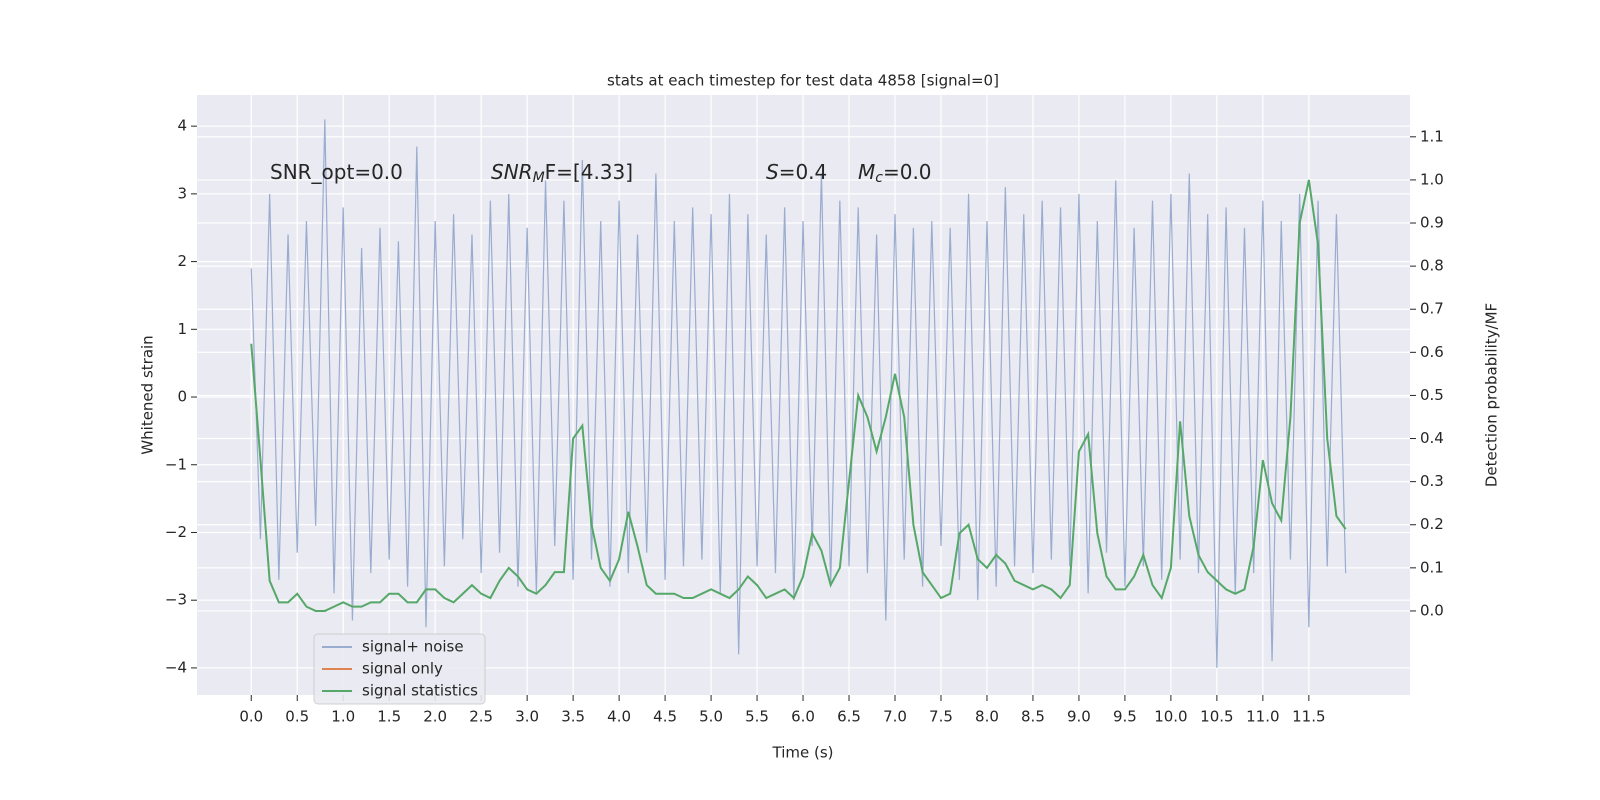 The width and height of the screenshot is (1600, 800). Describe the element at coordinates (176, 667) in the screenshot. I see `y-tick-label: −4` at that location.